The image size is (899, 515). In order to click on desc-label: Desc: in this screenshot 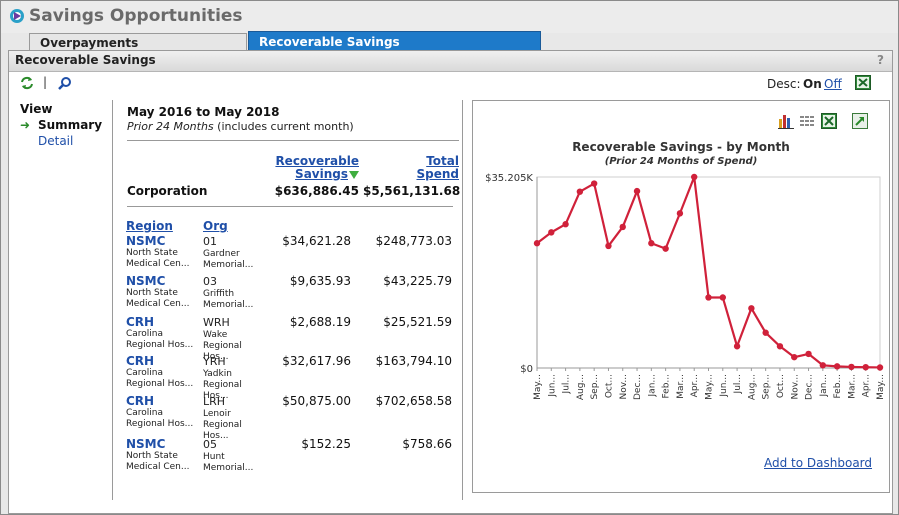, I will do `click(784, 84)`.